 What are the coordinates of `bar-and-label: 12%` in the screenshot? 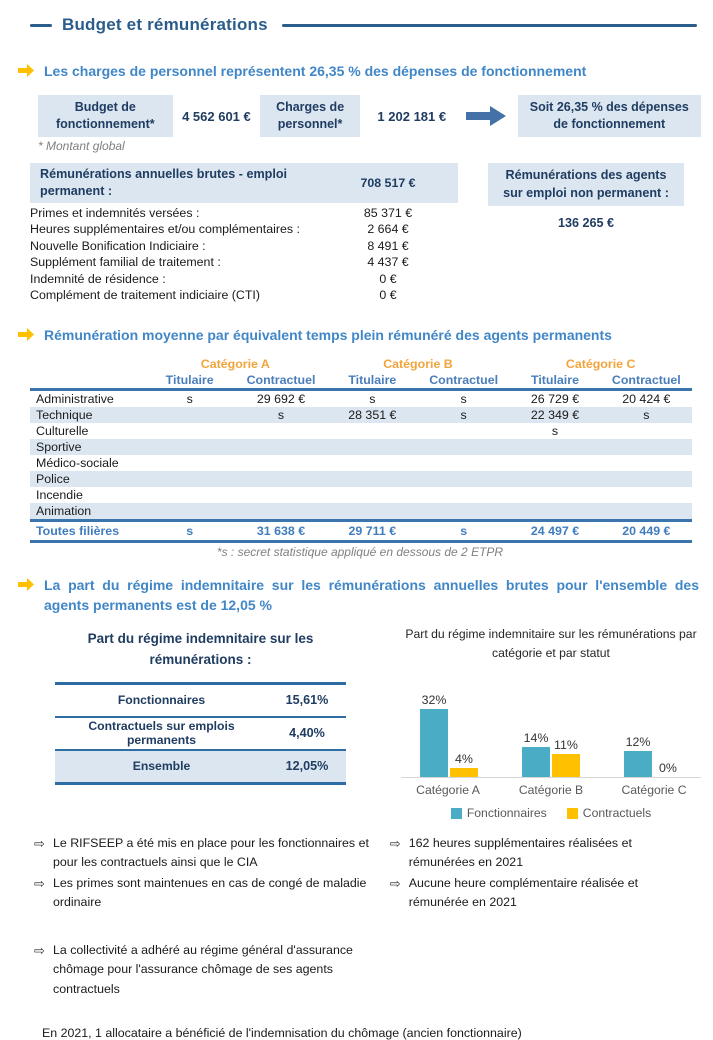 It's located at (638, 756).